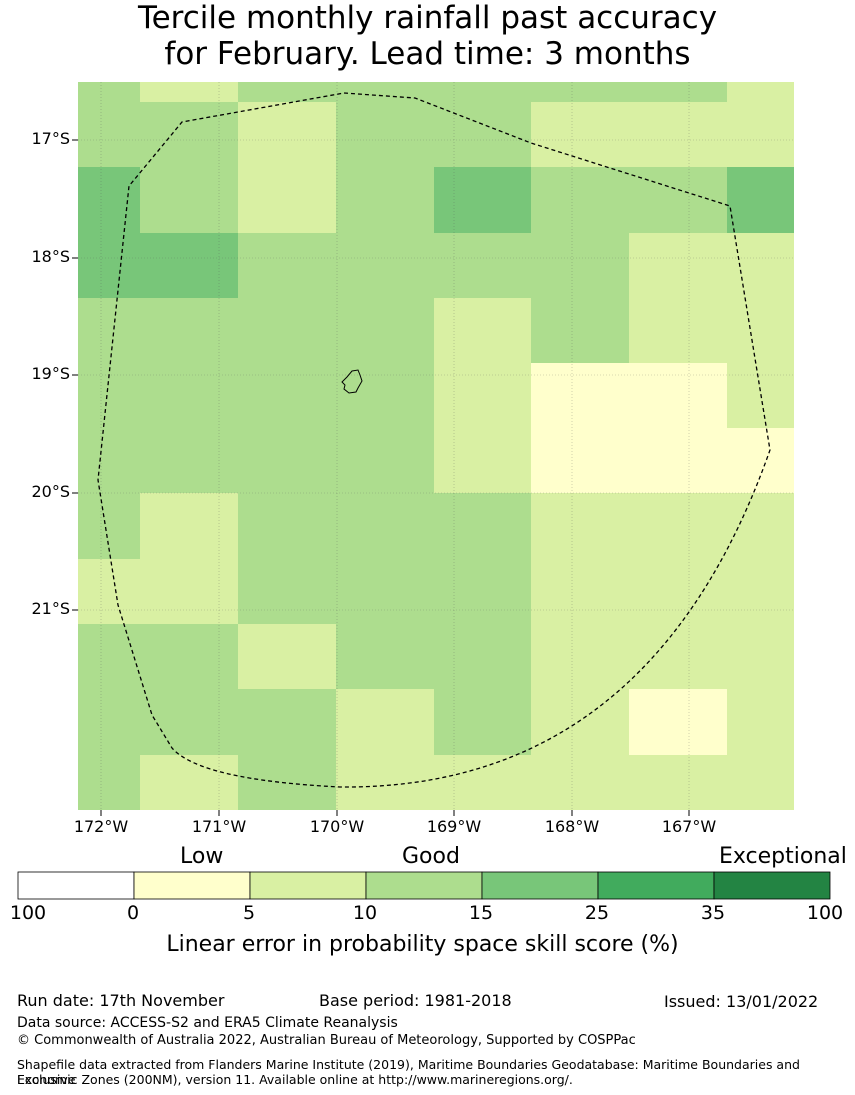 This screenshot has width=855, height=1095. I want to click on latitude-label: 20°S, so click(50, 491).